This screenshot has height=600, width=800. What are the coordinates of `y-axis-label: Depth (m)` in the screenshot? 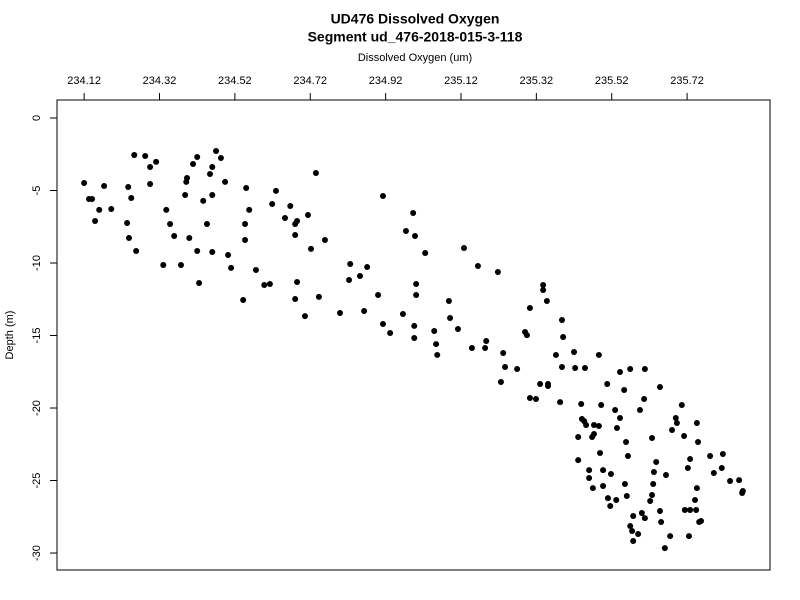 It's located at (10, 335).